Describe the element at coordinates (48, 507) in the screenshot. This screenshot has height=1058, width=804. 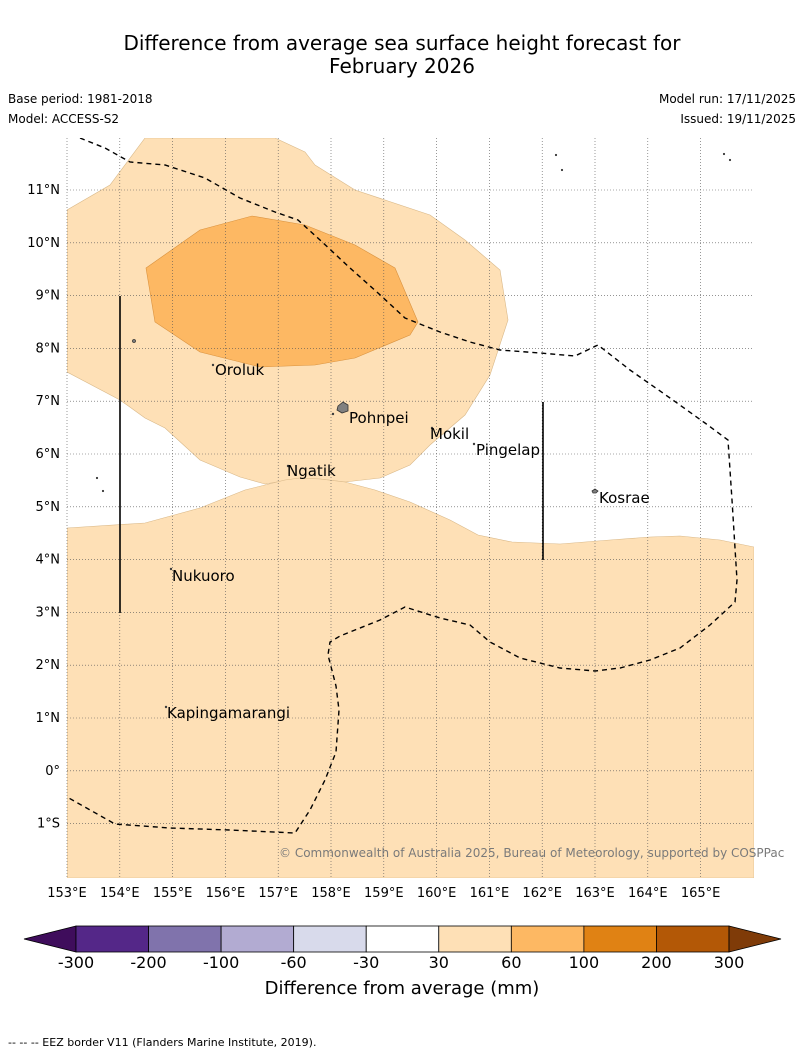
I see `lat-tick-label: 5°N` at that location.